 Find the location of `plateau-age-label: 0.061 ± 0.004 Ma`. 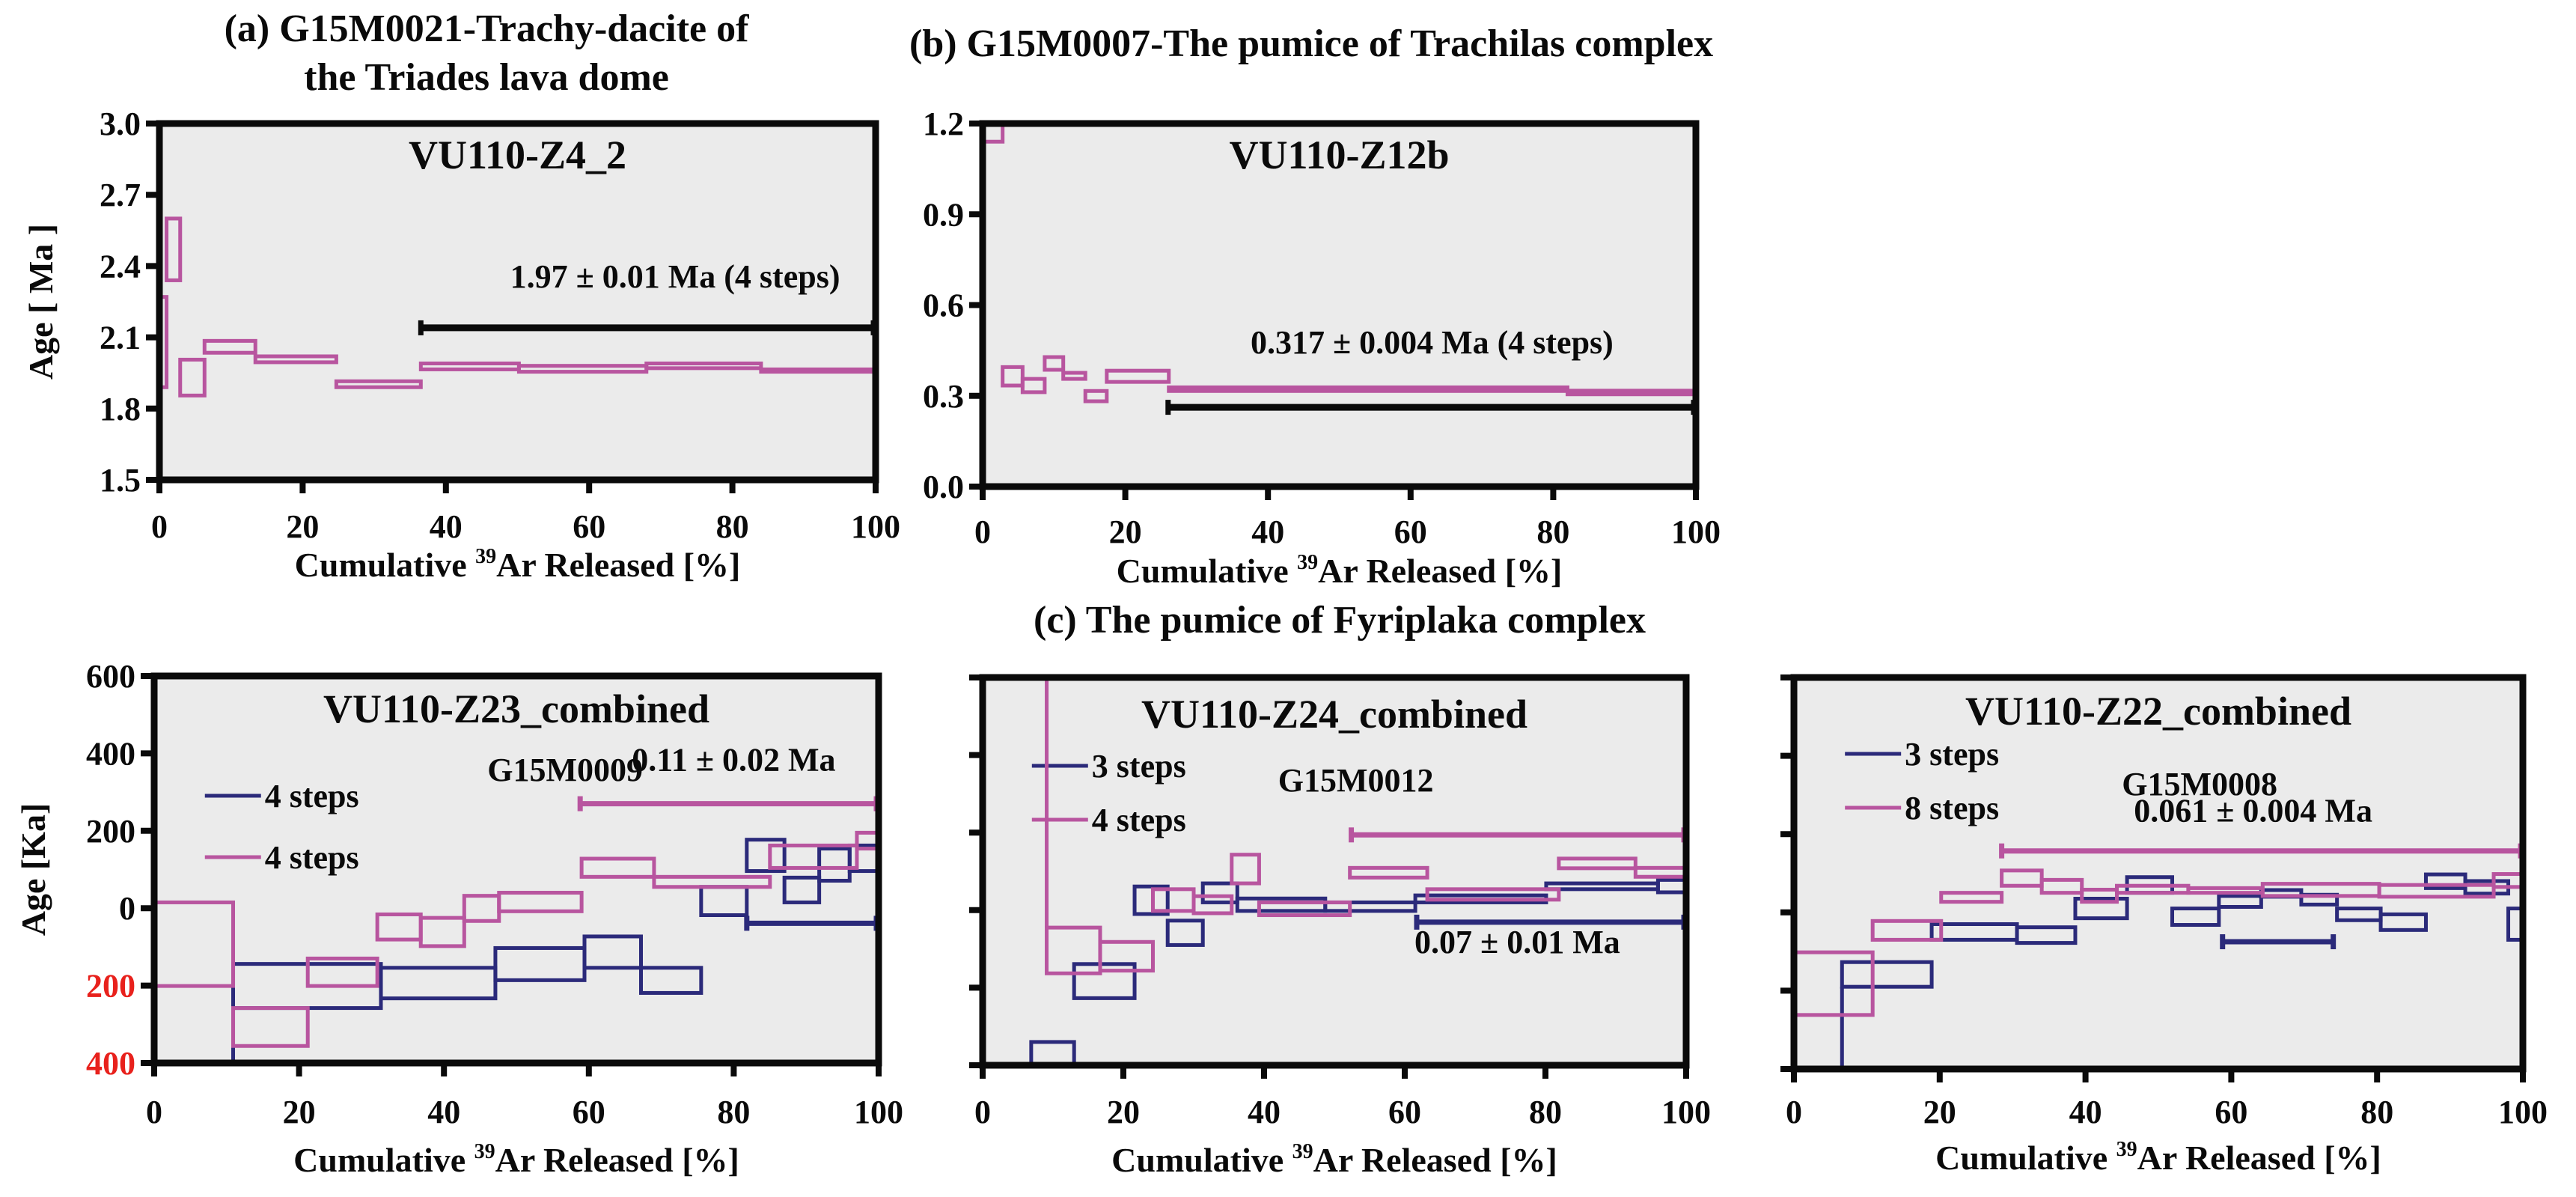

plateau-age-label: 0.061 ± 0.004 Ma is located at coordinates (2253, 811).